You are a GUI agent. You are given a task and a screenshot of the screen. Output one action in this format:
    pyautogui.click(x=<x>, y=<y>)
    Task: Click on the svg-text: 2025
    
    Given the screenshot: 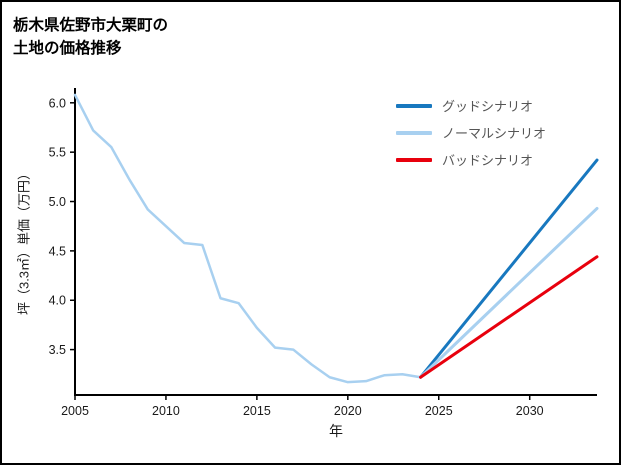 What is the action you would take?
    pyautogui.click(x=439, y=411)
    